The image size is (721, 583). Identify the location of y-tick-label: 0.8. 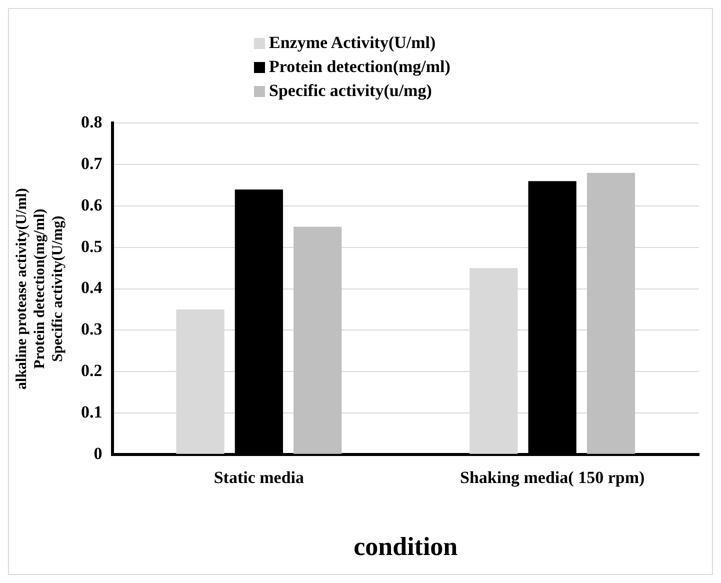
(91, 122).